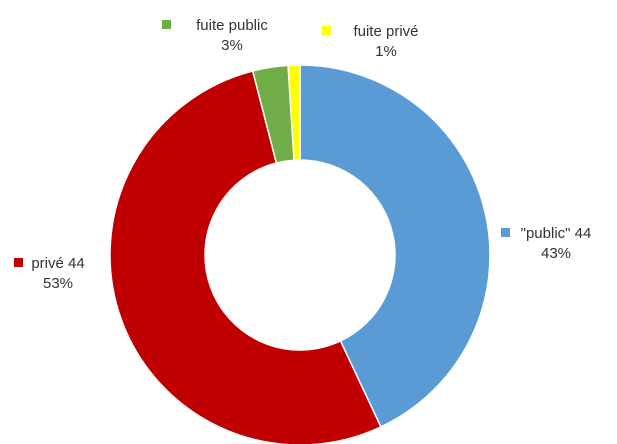 The width and height of the screenshot is (617, 444). Describe the element at coordinates (232, 25) in the screenshot. I see `slice-label-fuite-public: fuite public` at that location.